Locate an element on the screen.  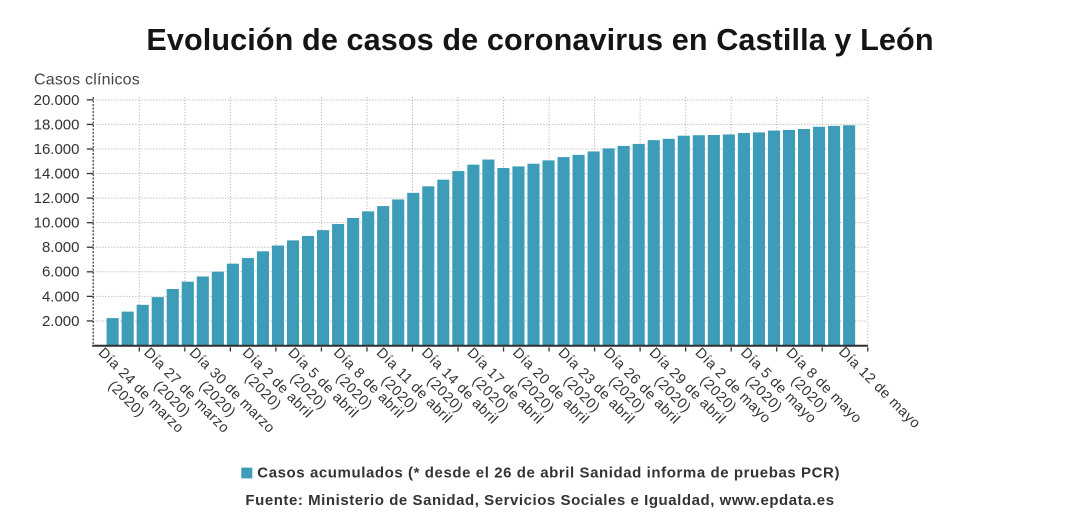
svg-text: 10.000 is located at coordinates (57, 223).